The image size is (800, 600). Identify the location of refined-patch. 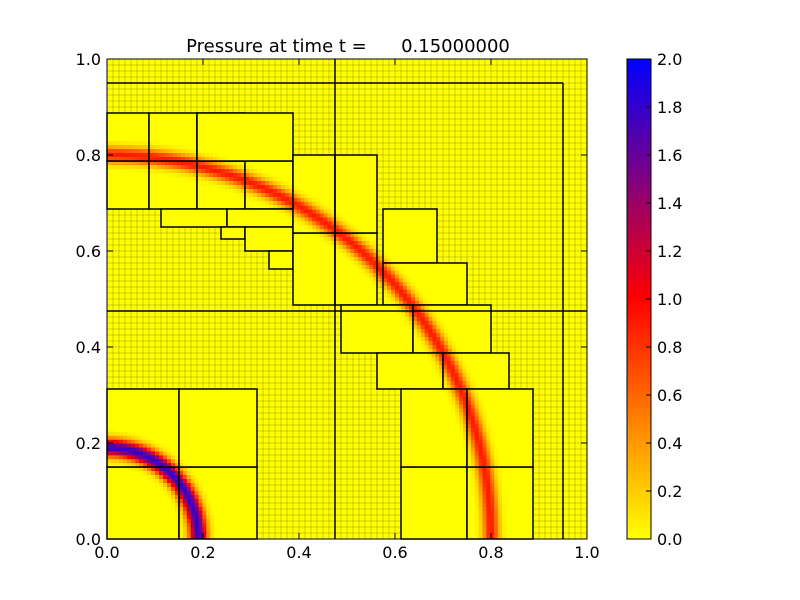
(269, 239).